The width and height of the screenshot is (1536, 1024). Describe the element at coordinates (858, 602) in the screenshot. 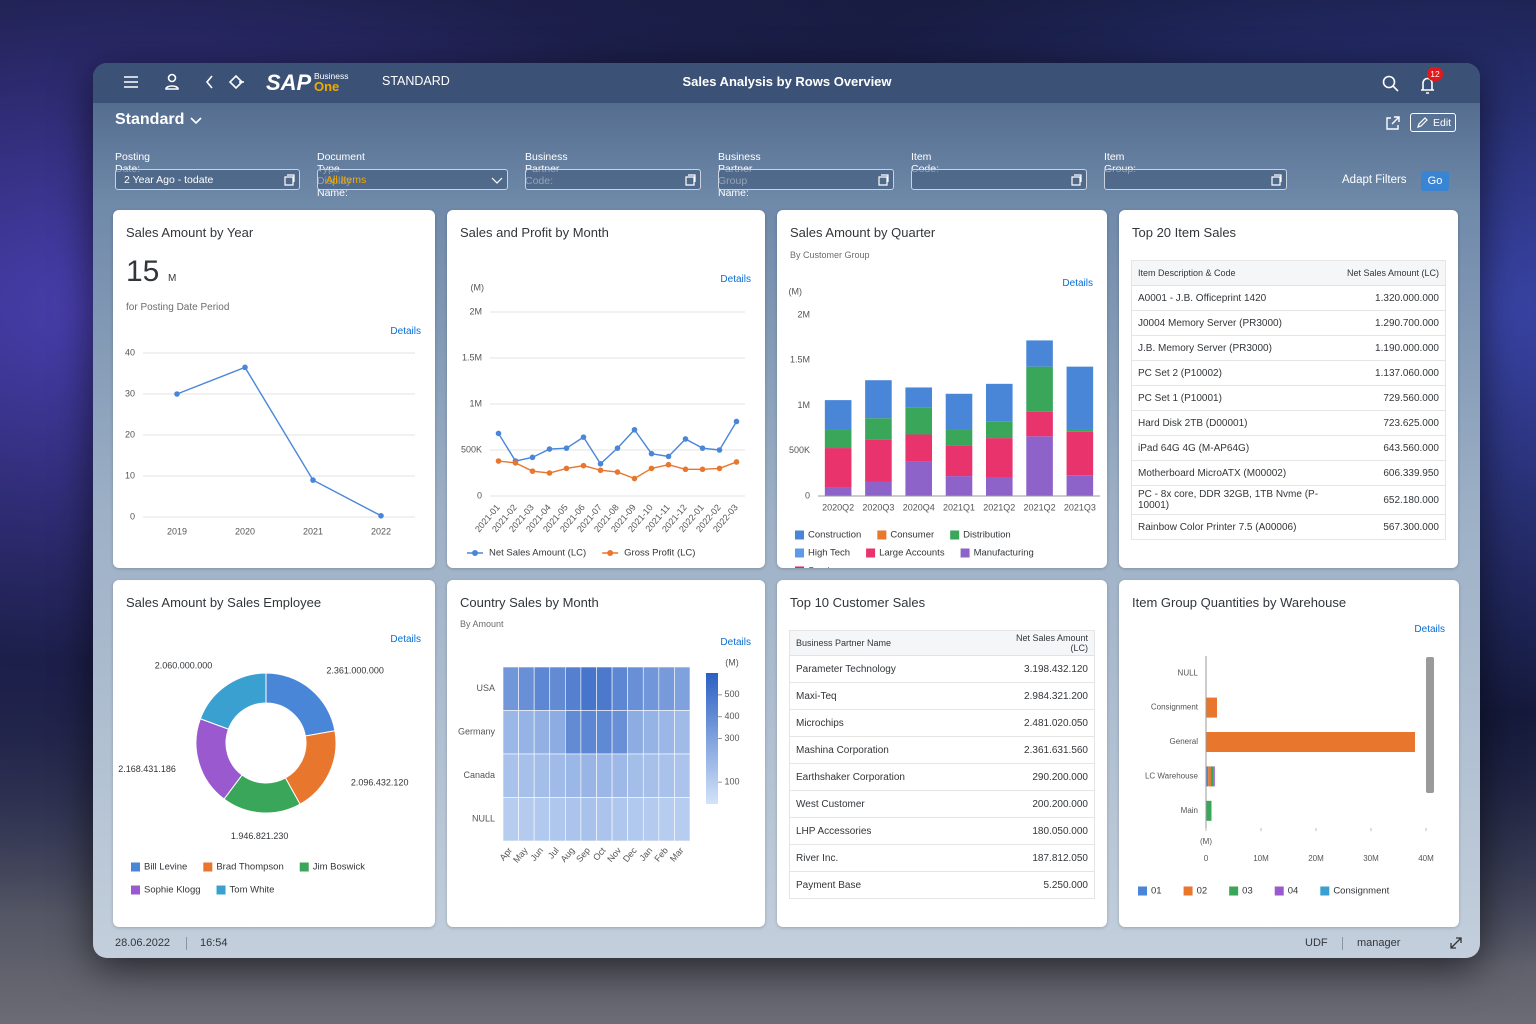

I see `card-title: Top 10 Customer Sales` at that location.